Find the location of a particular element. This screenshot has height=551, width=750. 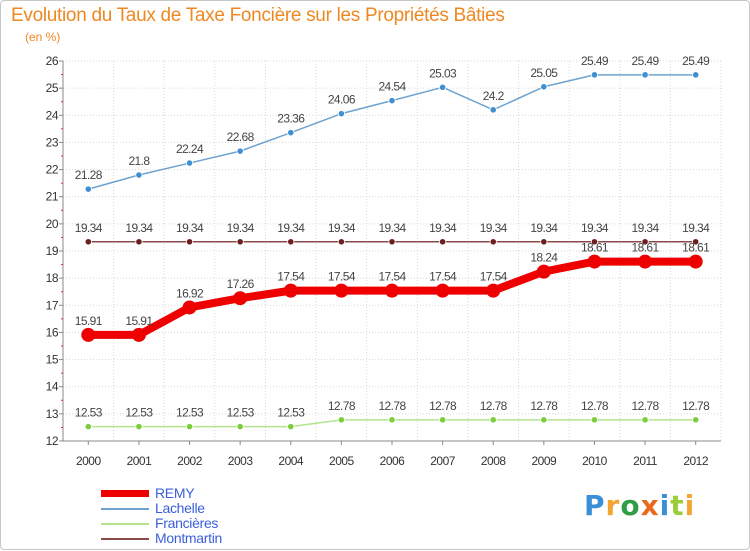

data-label-remy: 17.26 is located at coordinates (241, 284).